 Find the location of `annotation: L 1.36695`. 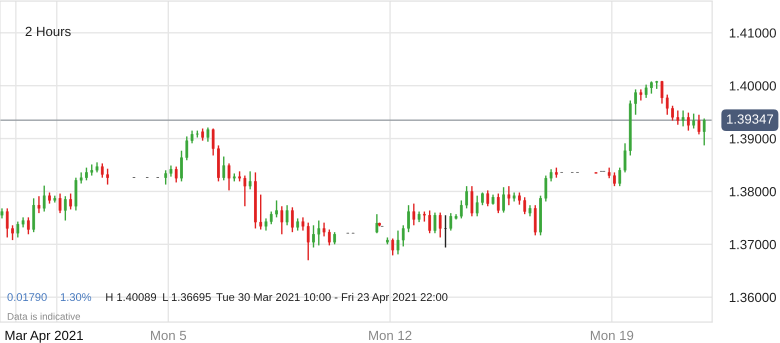

annotation: L 1.36695 is located at coordinates (187, 297).